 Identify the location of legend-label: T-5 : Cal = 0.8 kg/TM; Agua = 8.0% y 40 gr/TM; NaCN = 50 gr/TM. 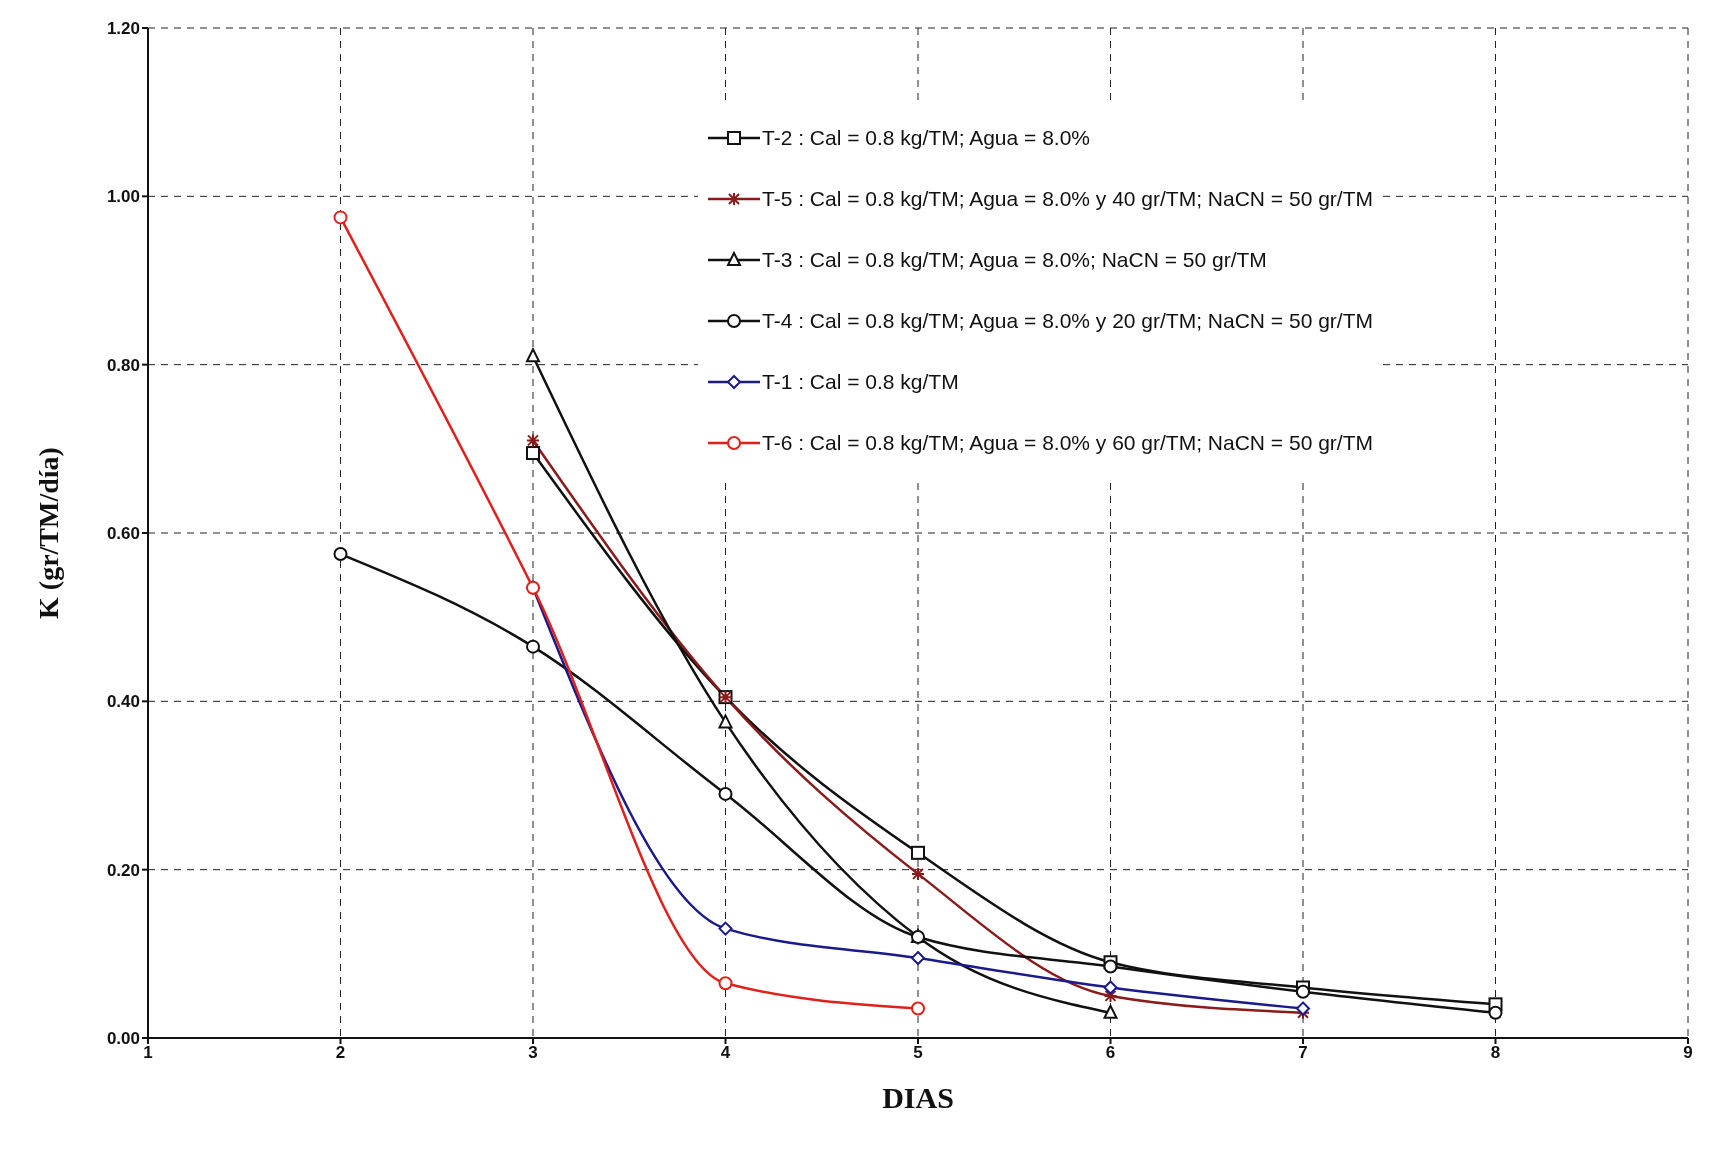
(1067, 198).